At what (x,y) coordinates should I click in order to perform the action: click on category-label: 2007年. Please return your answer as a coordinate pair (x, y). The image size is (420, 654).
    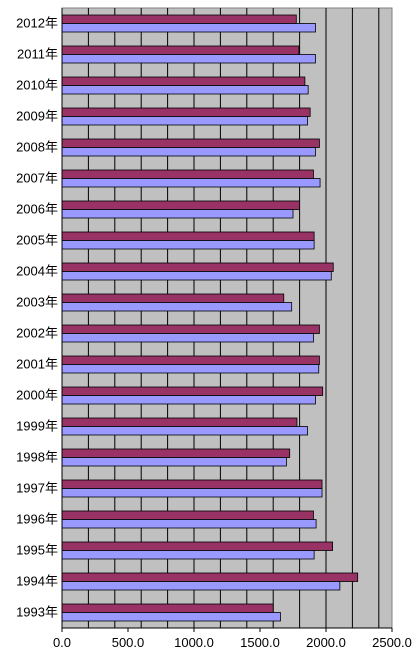
    Looking at the image, I should click on (37, 178).